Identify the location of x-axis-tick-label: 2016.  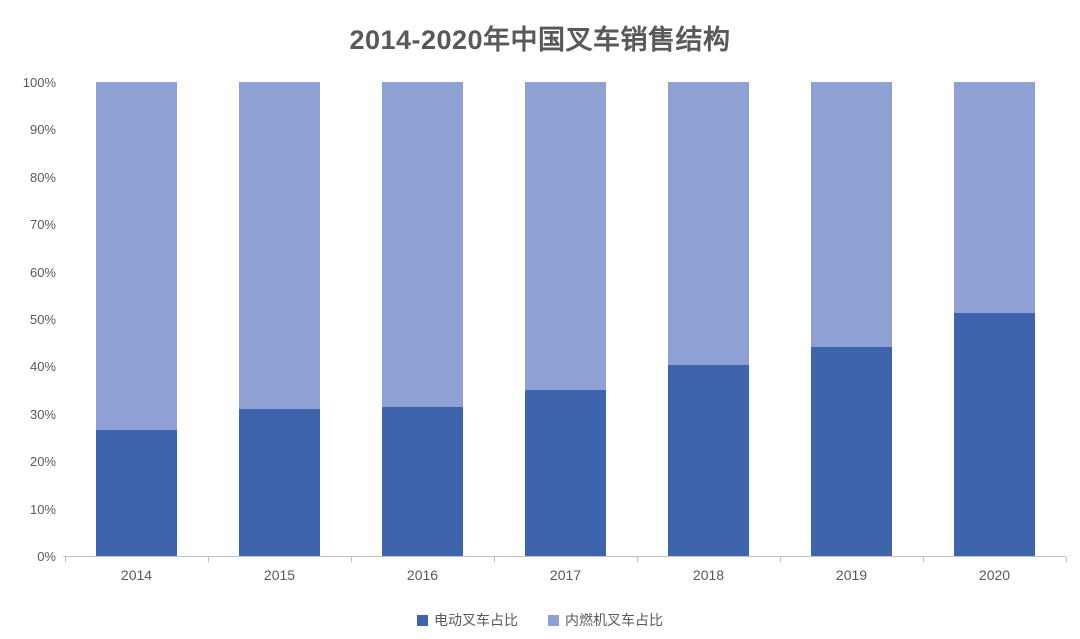
(422, 575).